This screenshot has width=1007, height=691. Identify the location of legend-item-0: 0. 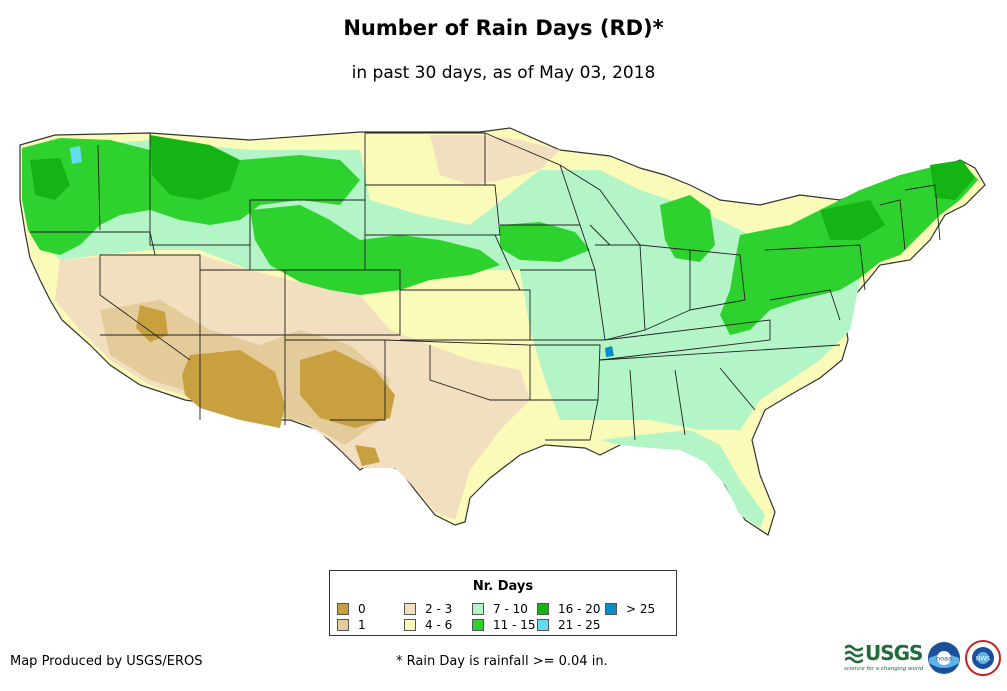
(351, 609).